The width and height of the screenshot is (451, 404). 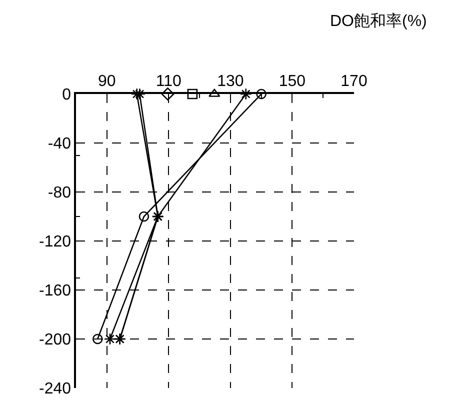 What do you see at coordinates (107, 81) in the screenshot?
I see `x-tick-label: 90` at bounding box center [107, 81].